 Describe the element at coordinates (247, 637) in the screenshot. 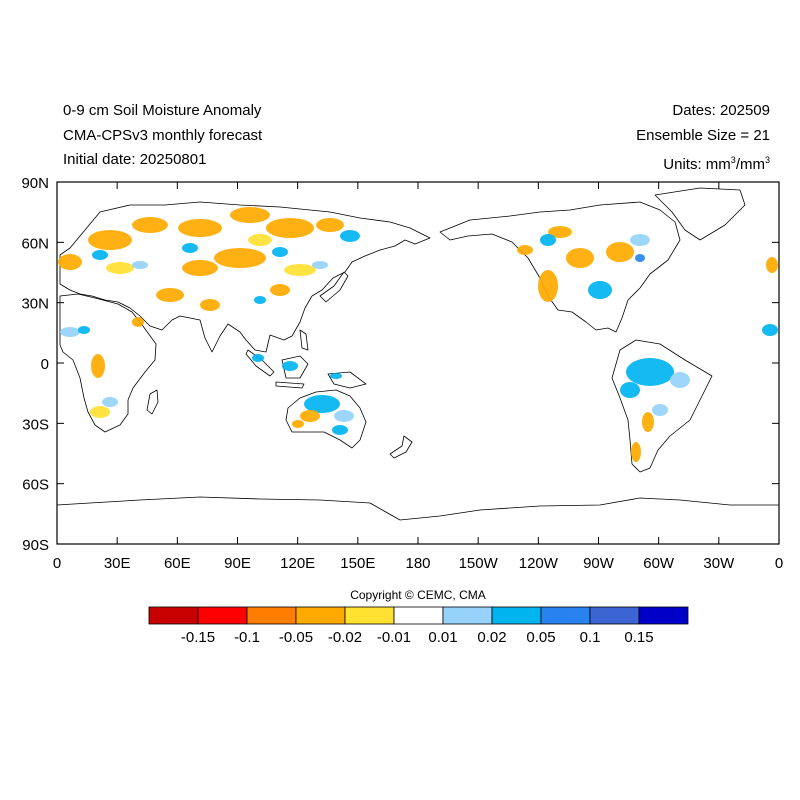

I see `colorbar-label: -0.1` at that location.